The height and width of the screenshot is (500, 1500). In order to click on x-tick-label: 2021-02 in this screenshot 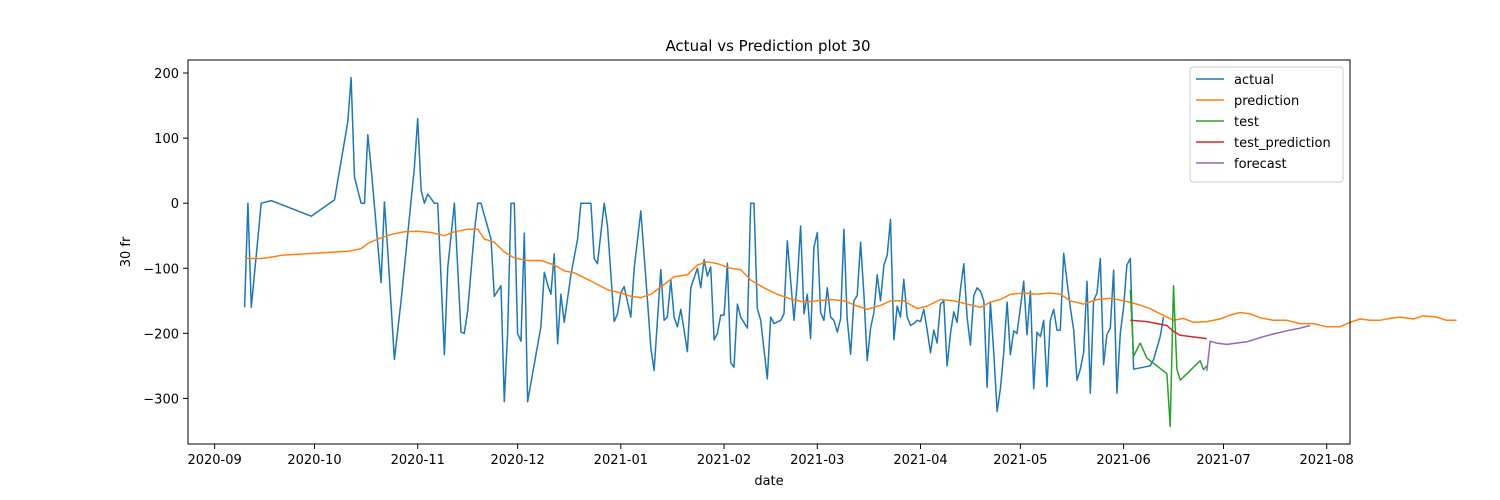, I will do `click(724, 460)`.